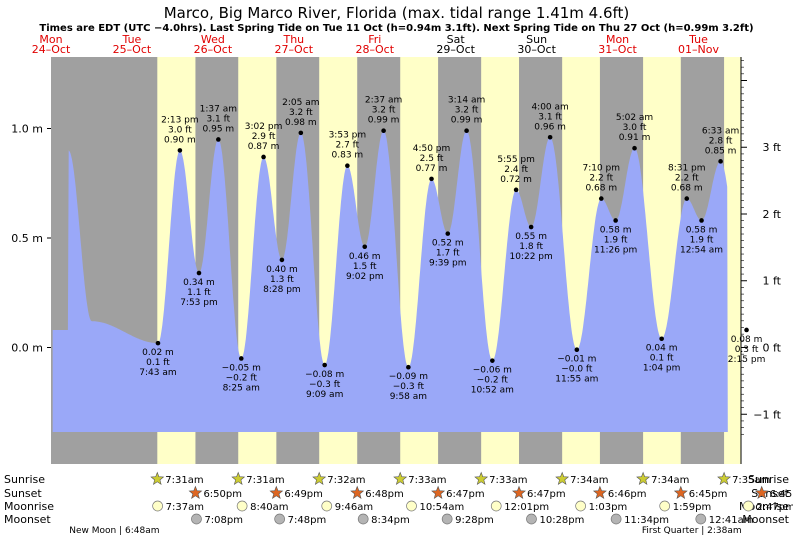 The image size is (793, 539). What do you see at coordinates (213, 49) in the screenshot?
I see `day-date: 26–Oct` at bounding box center [213, 49].